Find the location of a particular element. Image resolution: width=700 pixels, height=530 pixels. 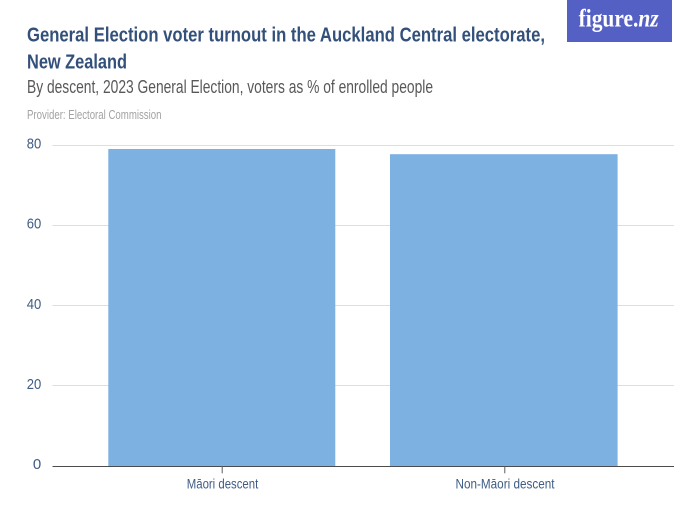

svg-text: figure.nz is located at coordinates (619, 18).